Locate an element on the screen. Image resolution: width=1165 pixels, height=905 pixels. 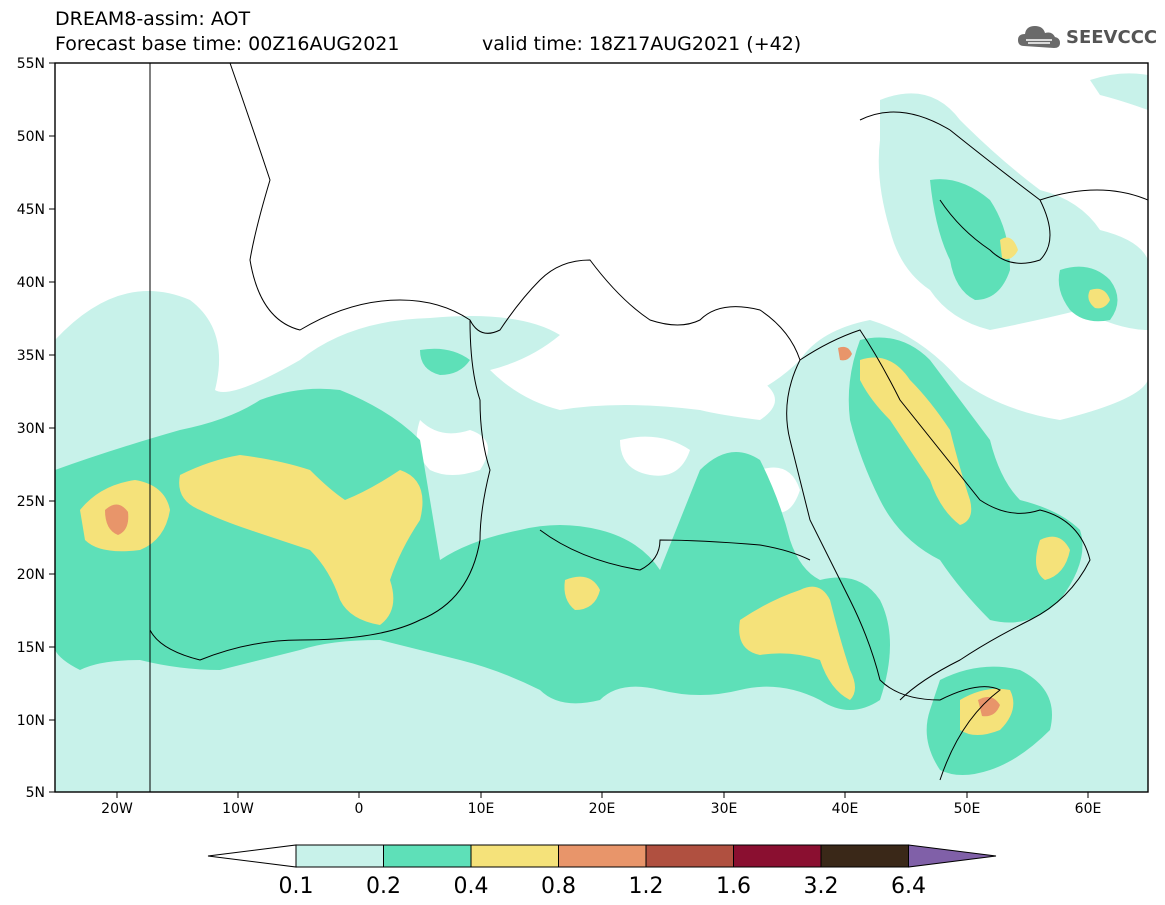
lat-tick-20: 20N is located at coordinates (36, 575).